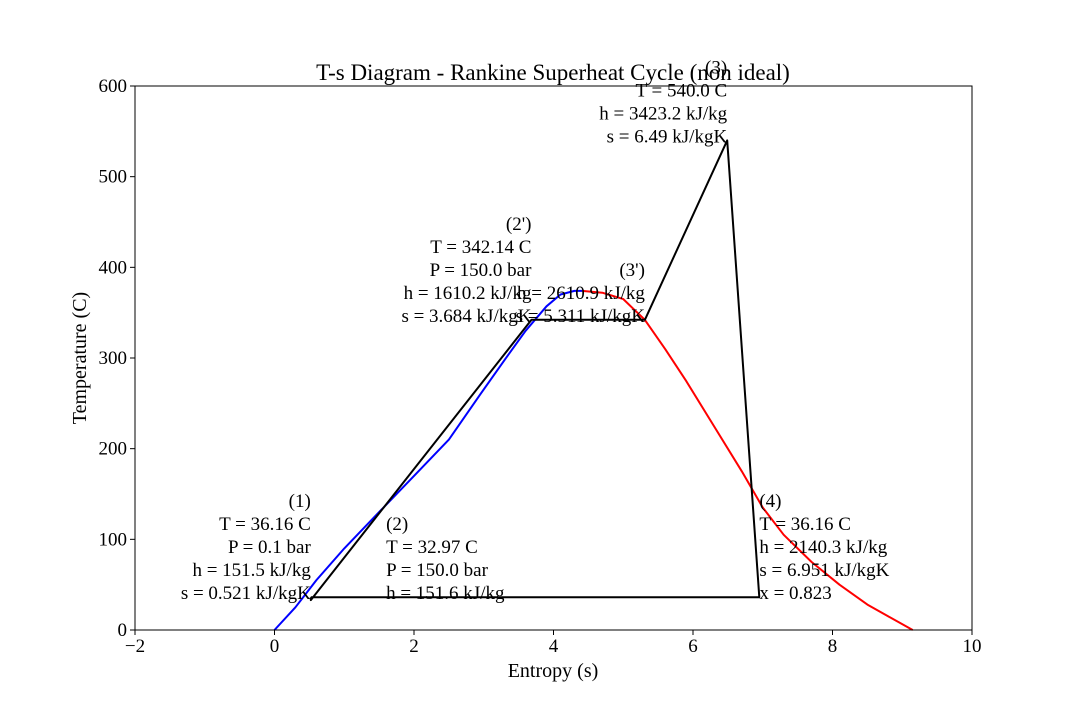  Describe the element at coordinates (445, 593) in the screenshot. I see `annotation-line: h = 151.6 kJ/kg` at that location.